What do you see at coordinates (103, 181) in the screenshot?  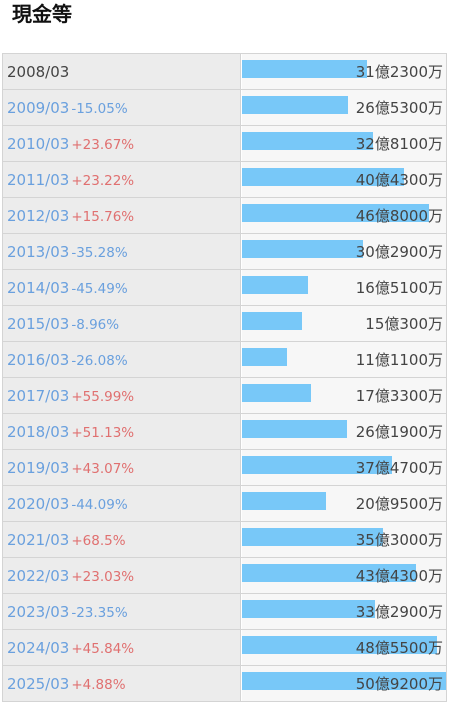 I see `change-percent: +23.22%` at bounding box center [103, 181].